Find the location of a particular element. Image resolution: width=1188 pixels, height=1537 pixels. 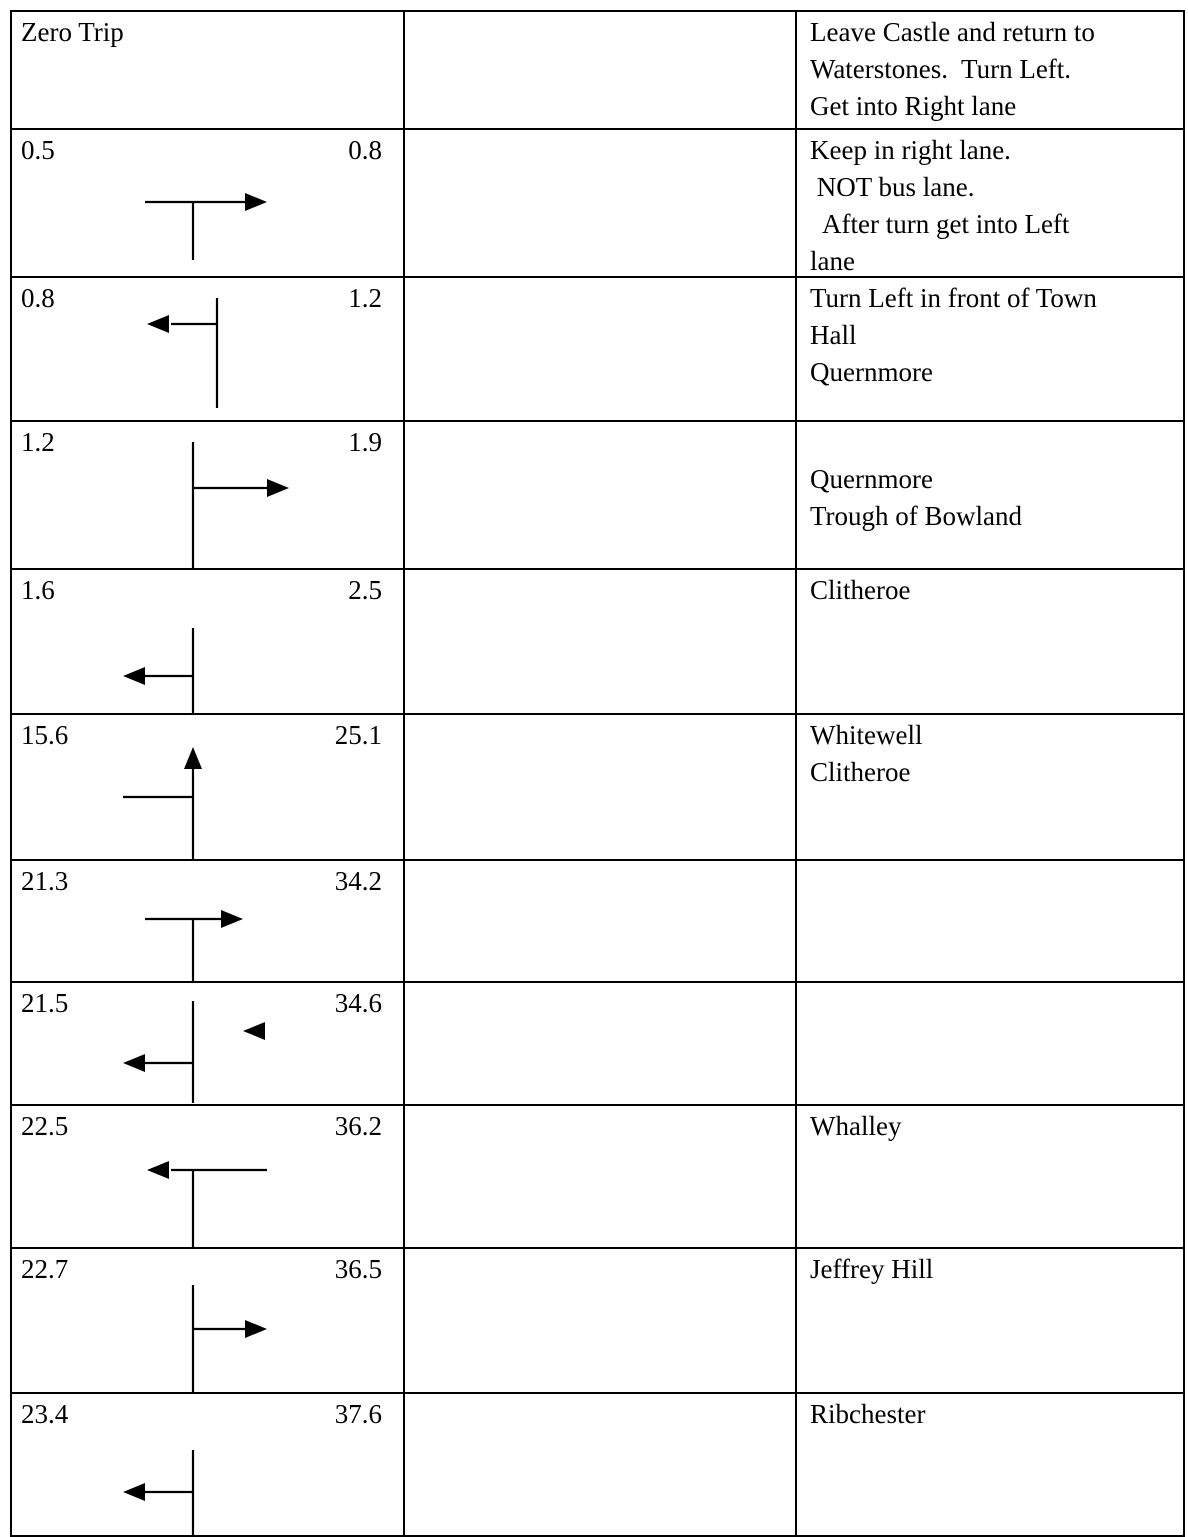

instruction-line: Hall is located at coordinates (833, 335).